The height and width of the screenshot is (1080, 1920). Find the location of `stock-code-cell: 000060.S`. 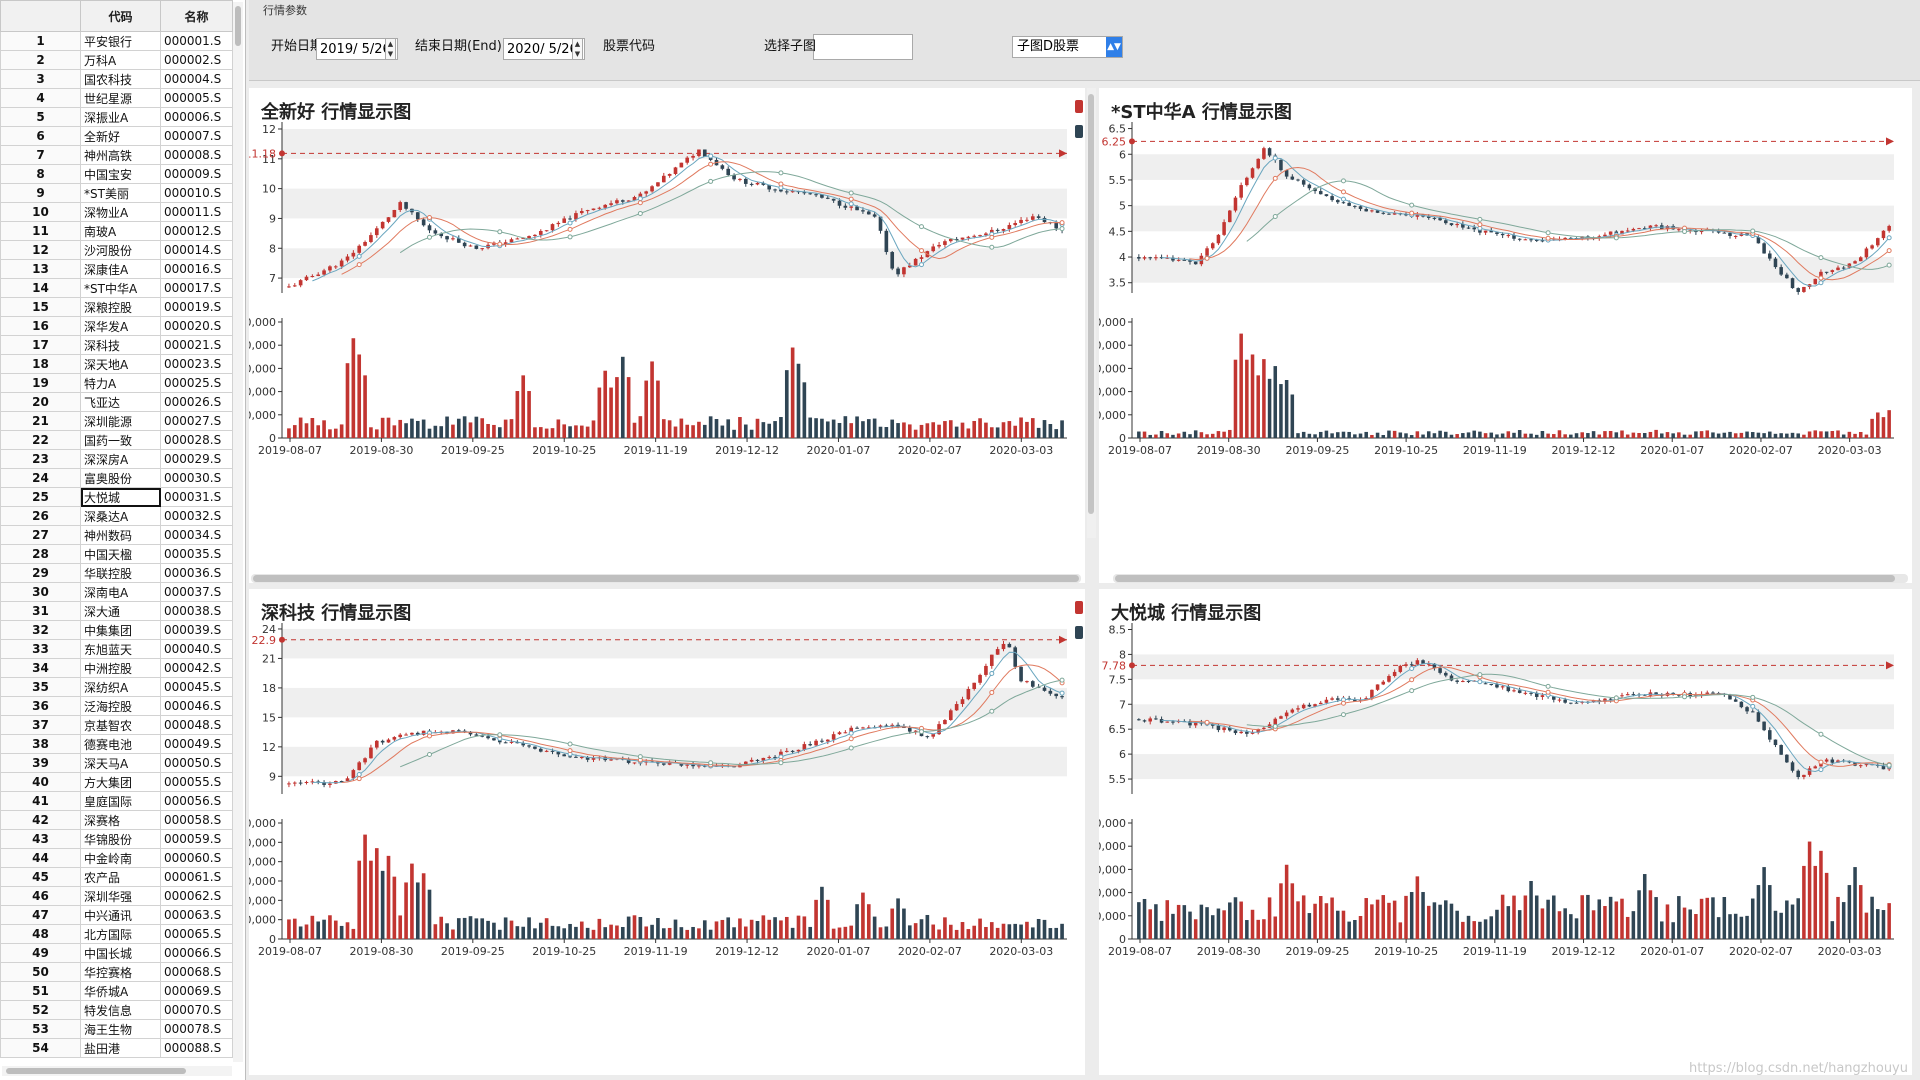

stock-code-cell: 000060.S is located at coordinates (196, 858).